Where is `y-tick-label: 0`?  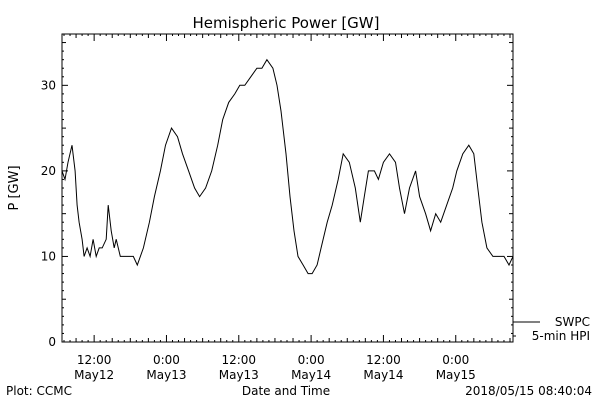
y-tick-label: 0 is located at coordinates (52, 342).